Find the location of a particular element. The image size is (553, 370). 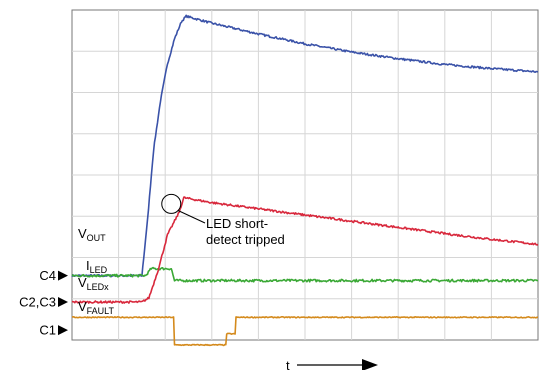

time-arrow-head is located at coordinates (370, 364).